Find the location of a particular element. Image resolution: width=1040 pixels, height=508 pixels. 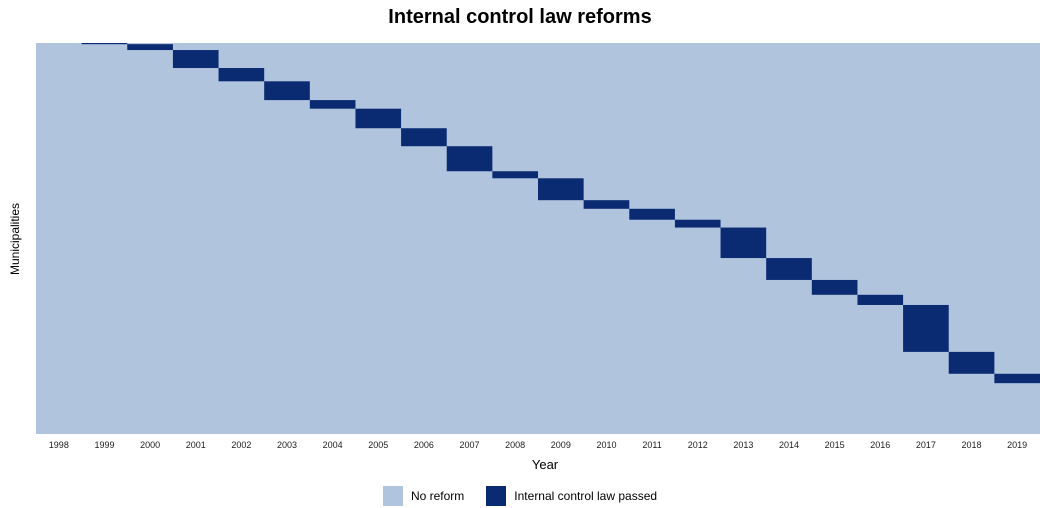

x-tick-label-2009: 2009 is located at coordinates (561, 445).